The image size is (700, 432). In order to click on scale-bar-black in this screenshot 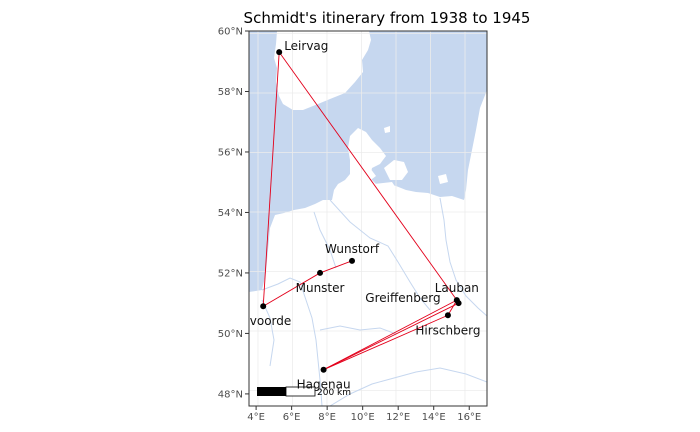, I will do `click(271, 391)`.